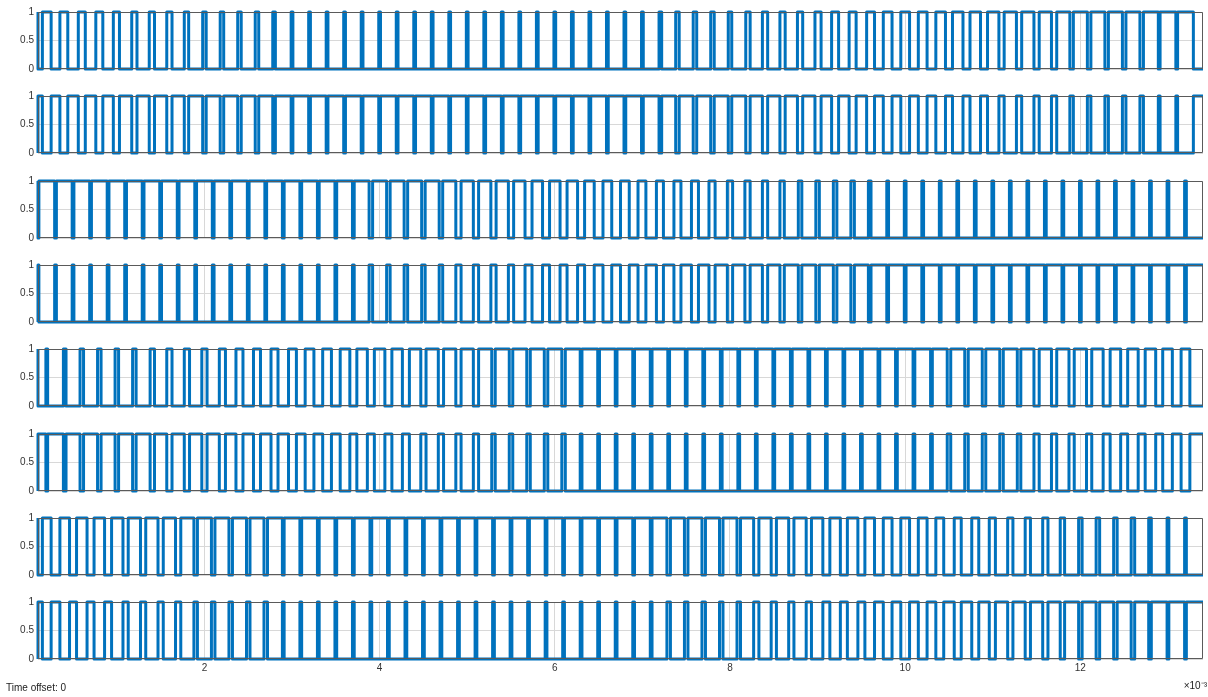 This screenshot has width=1208, height=697. Describe the element at coordinates (1195, 685) in the screenshot. I see `text: ×10⁻³` at that location.